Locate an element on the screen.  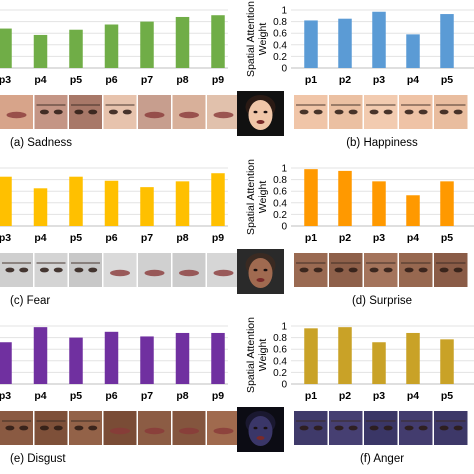
y-axis-title-line2: Weight is located at coordinates (263, 197).